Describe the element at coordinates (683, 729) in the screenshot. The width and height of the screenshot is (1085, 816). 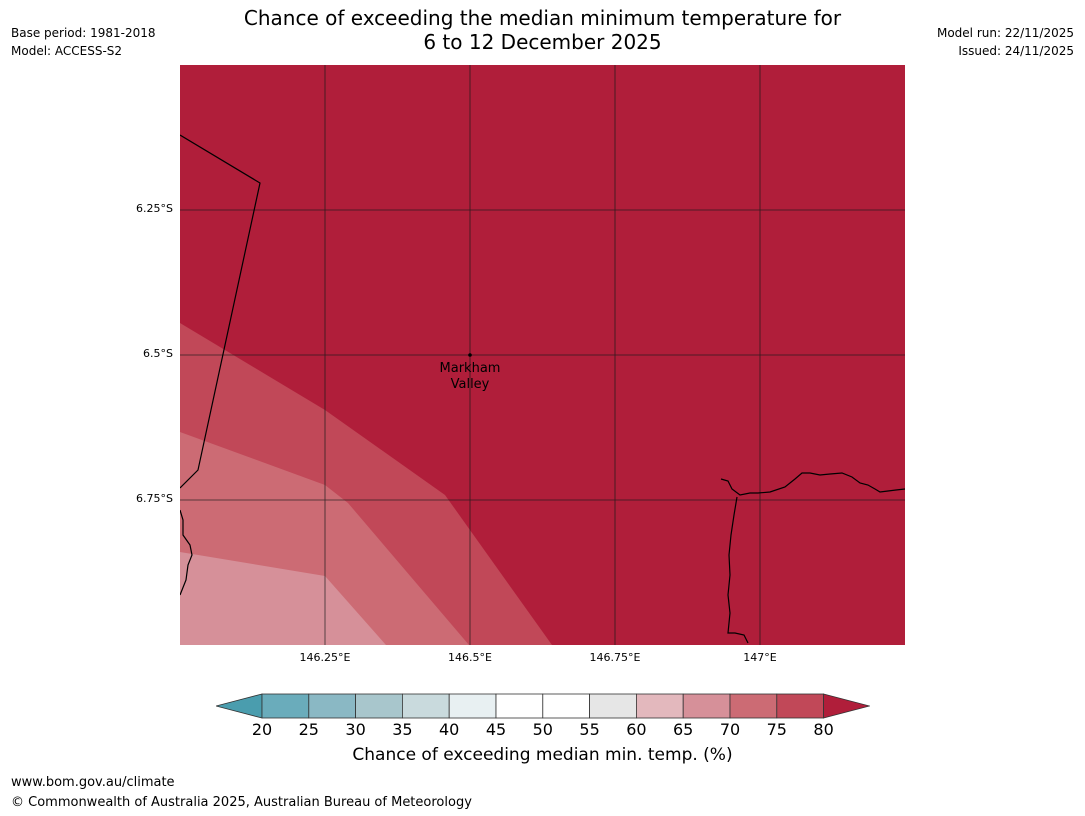
I see `colorbar-tick-label: 65` at that location.